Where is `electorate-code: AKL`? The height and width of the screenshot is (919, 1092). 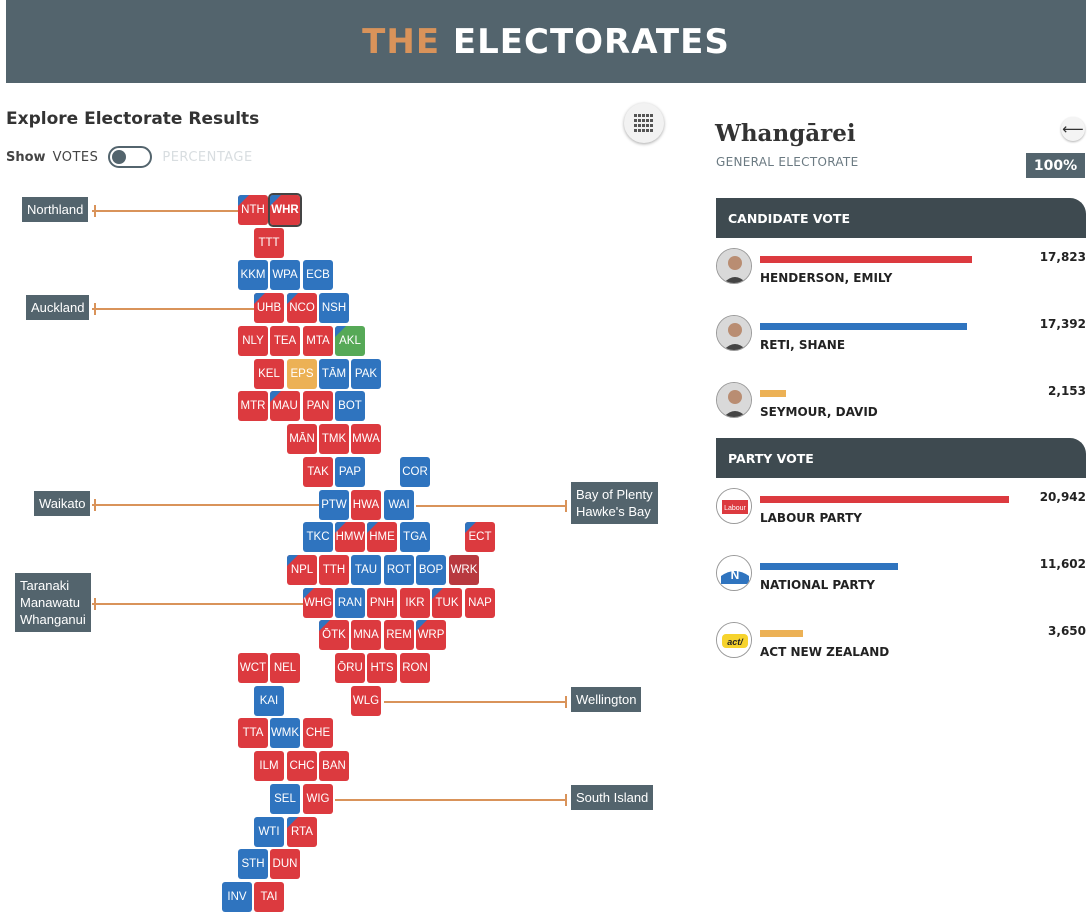
electorate-code: AKL is located at coordinates (350, 341).